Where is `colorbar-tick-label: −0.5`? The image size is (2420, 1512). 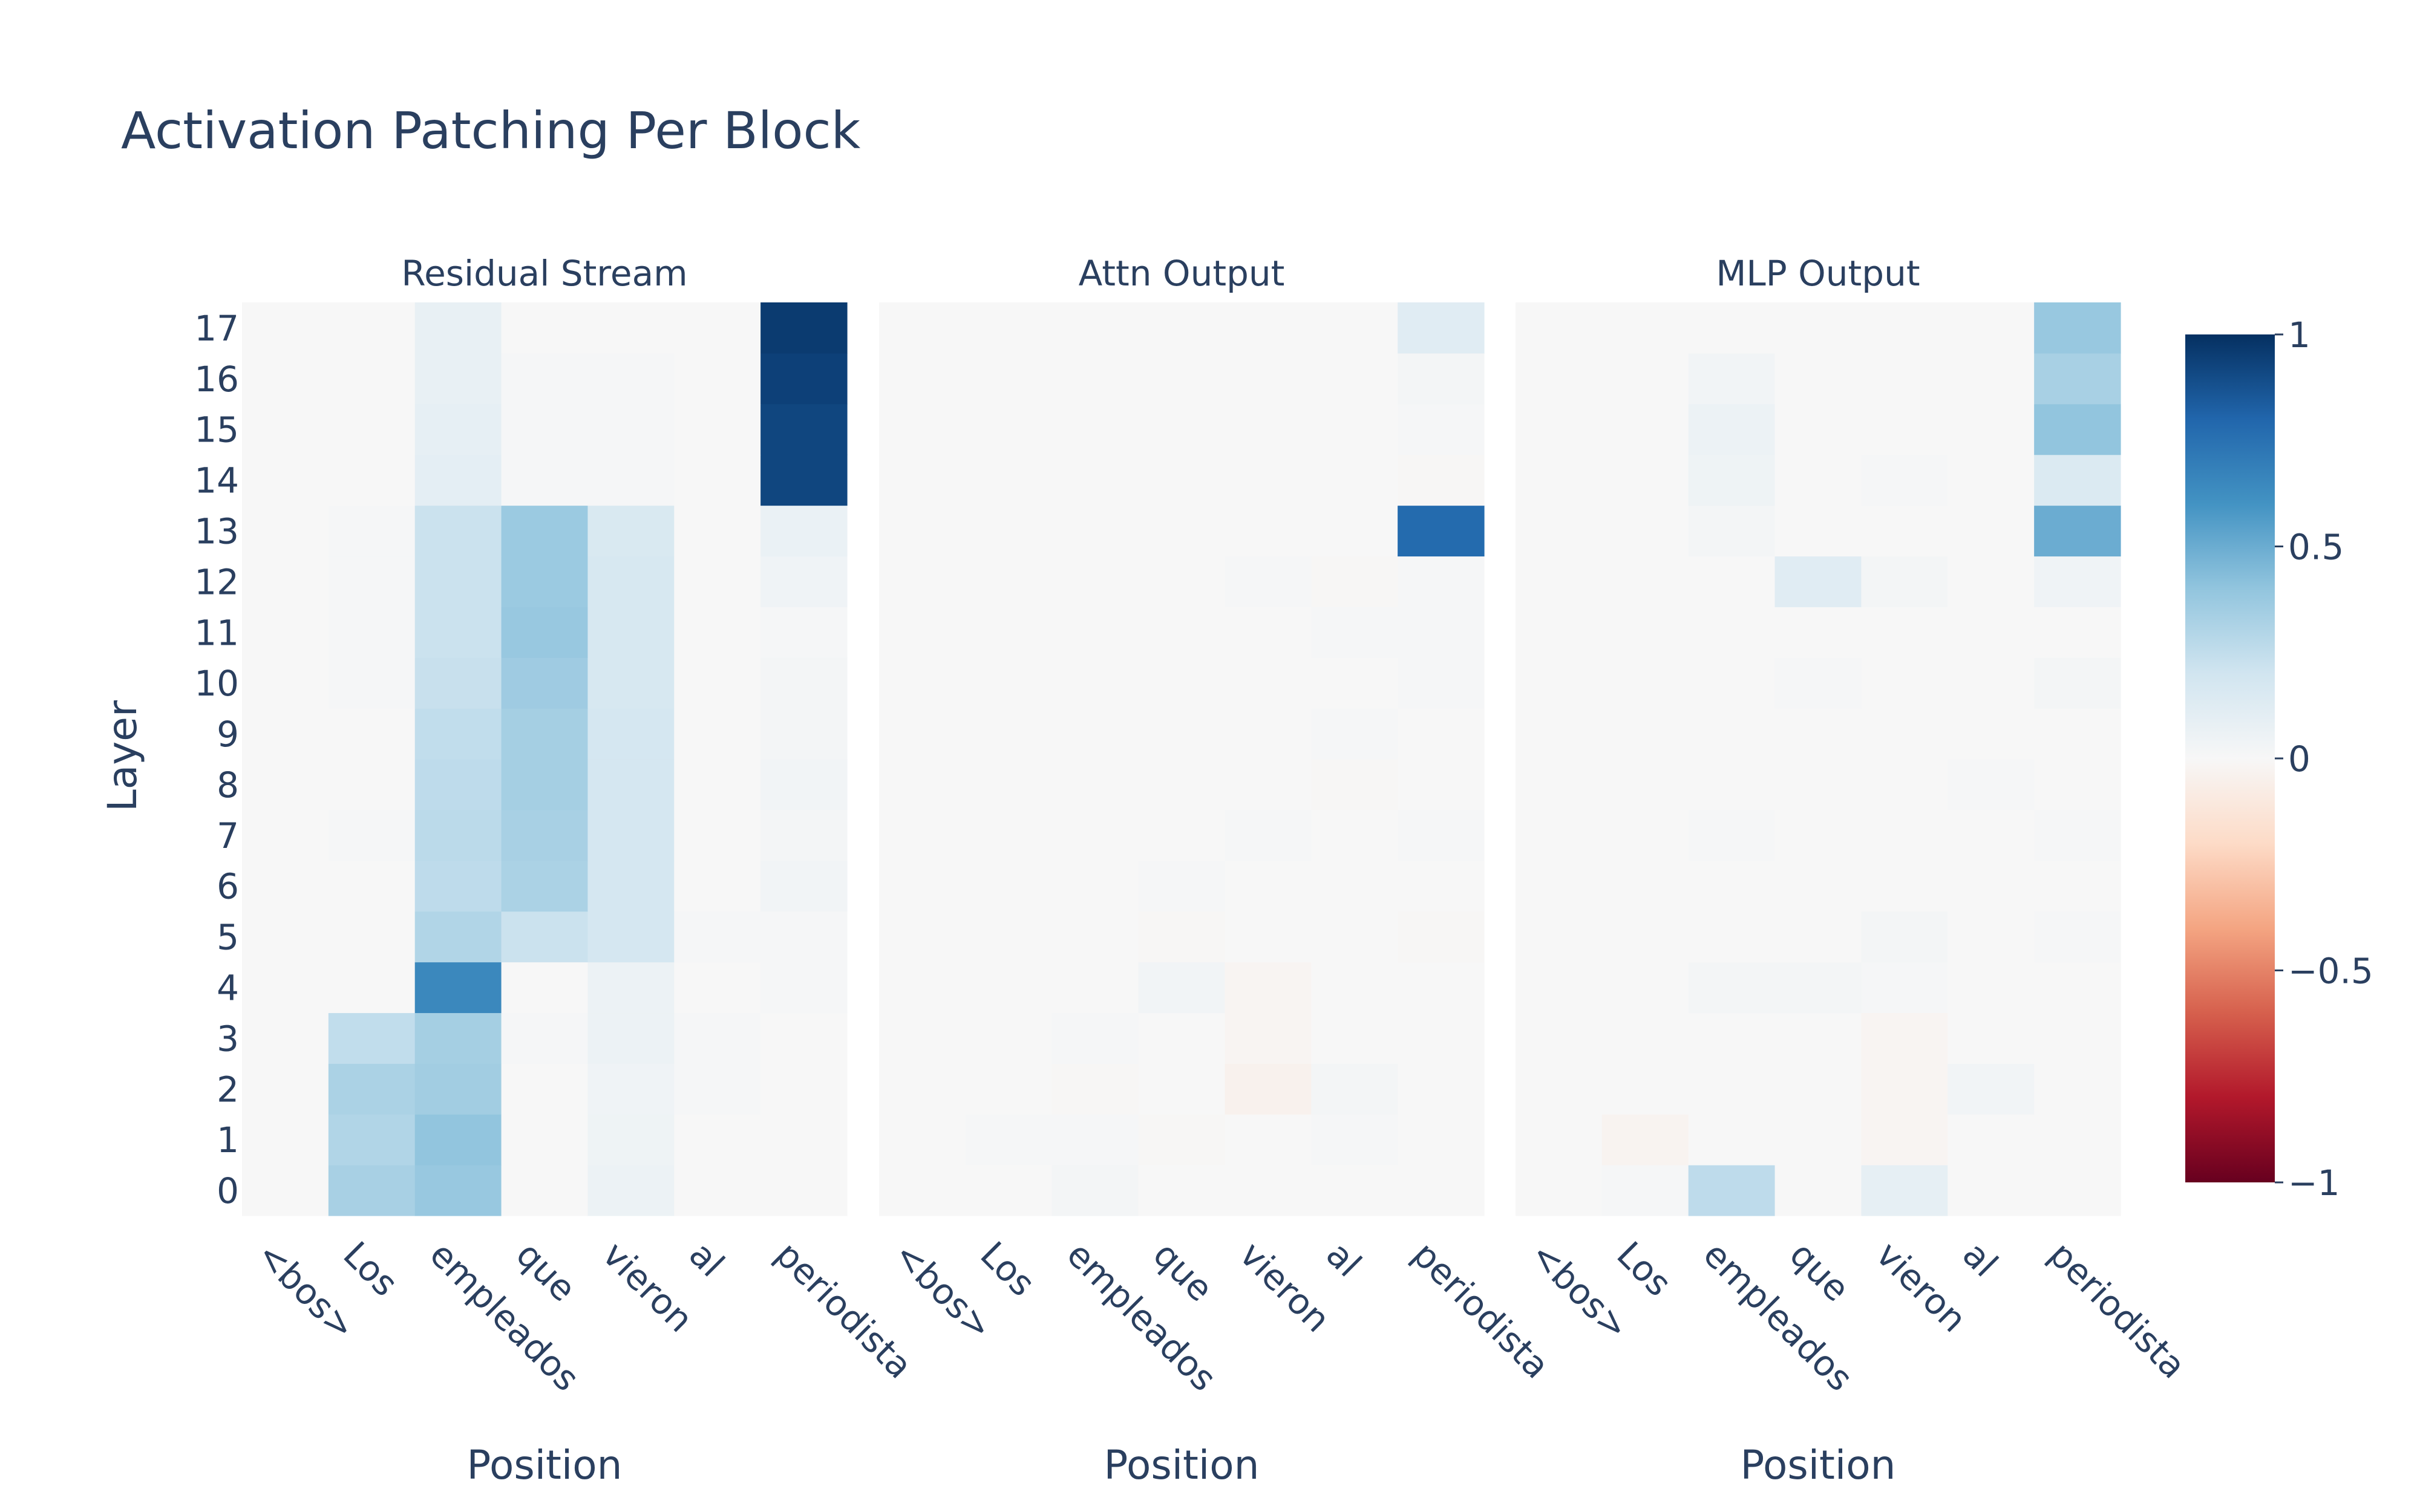 colorbar-tick-label: −0.5 is located at coordinates (2330, 971).